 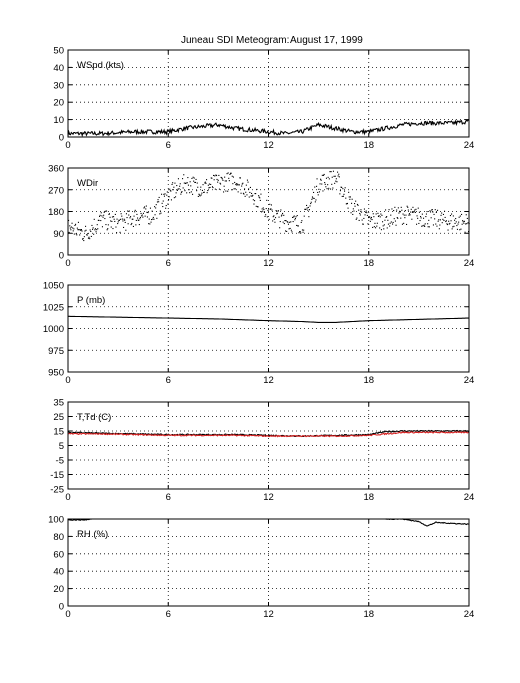 I want to click on y-tick-label: 180, so click(x=56, y=212).